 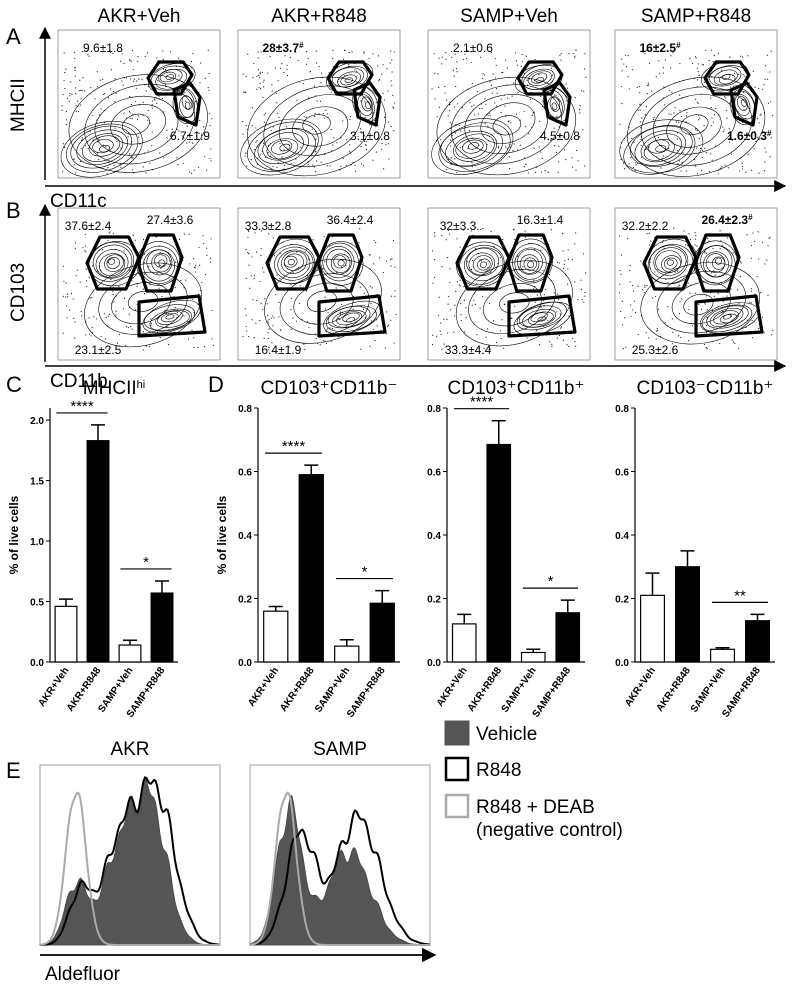 What do you see at coordinates (509, 16) in the screenshot?
I see `column-header: SAMP+Veh` at bounding box center [509, 16].